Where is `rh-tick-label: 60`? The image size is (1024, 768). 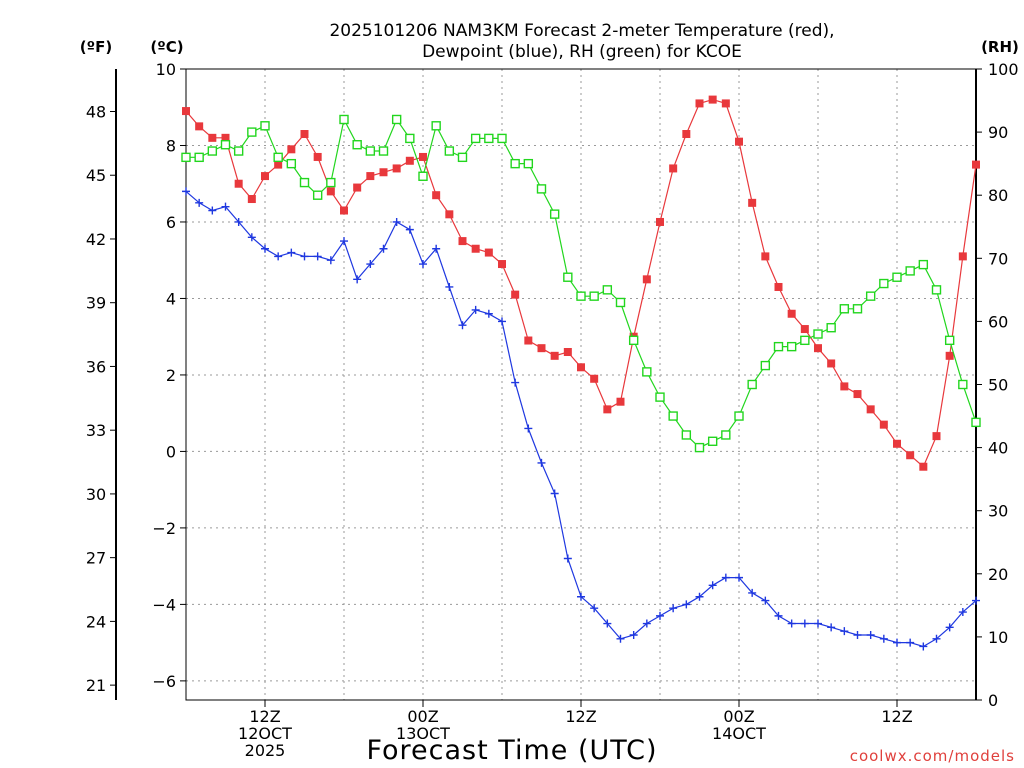
rh-tick-label: 60 is located at coordinates (998, 321).